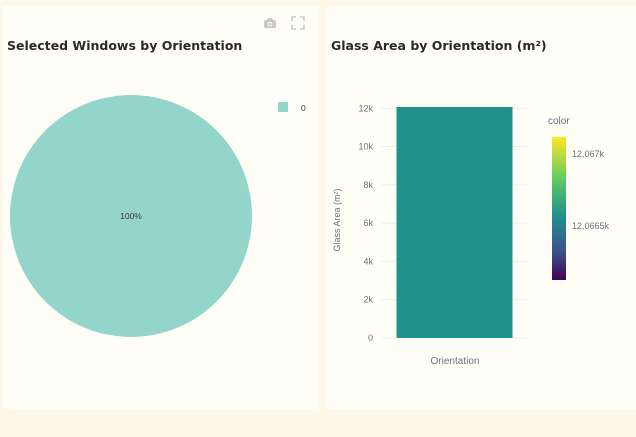 Image resolution: width=636 pixels, height=437 pixels. Describe the element at coordinates (368, 223) in the screenshot. I see `y-tick-label: 6k` at that location.